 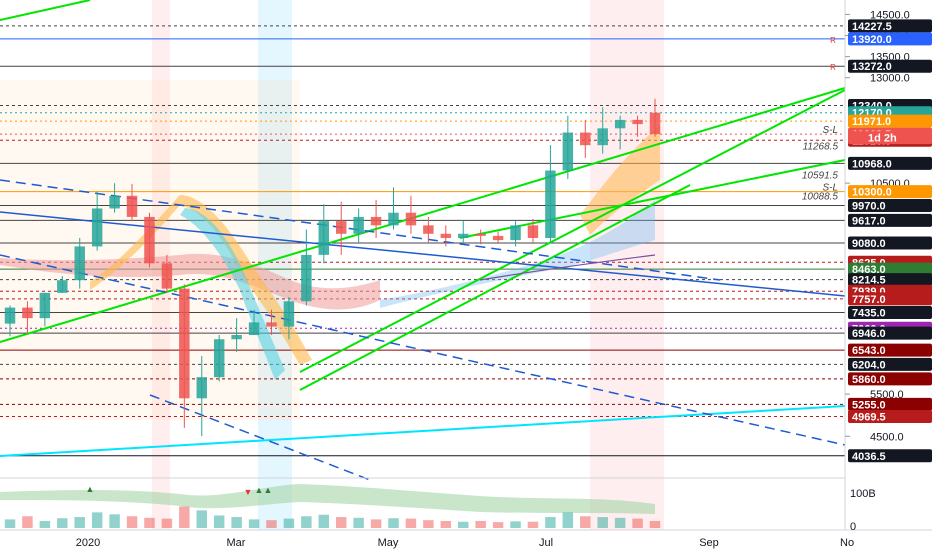 I want to click on price-badge-label: 13272.0, so click(x=872, y=67).